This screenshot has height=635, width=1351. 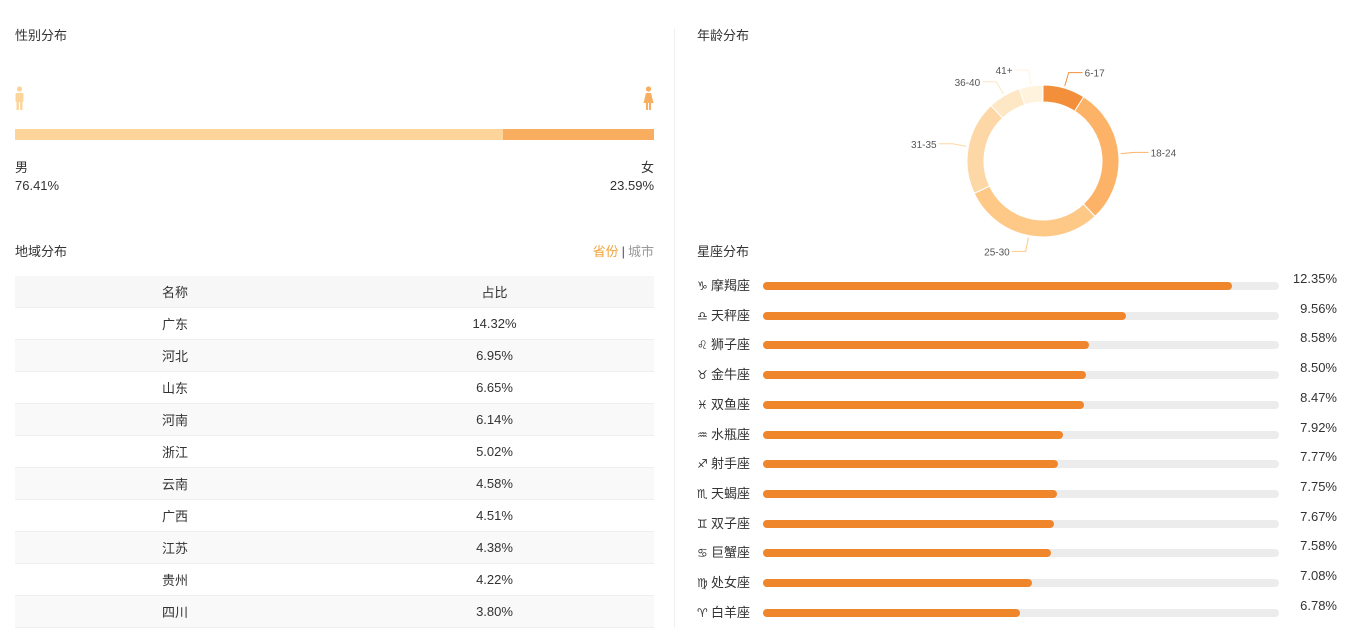 What do you see at coordinates (41, 251) in the screenshot?
I see `region-section-title: 地域分布` at bounding box center [41, 251].